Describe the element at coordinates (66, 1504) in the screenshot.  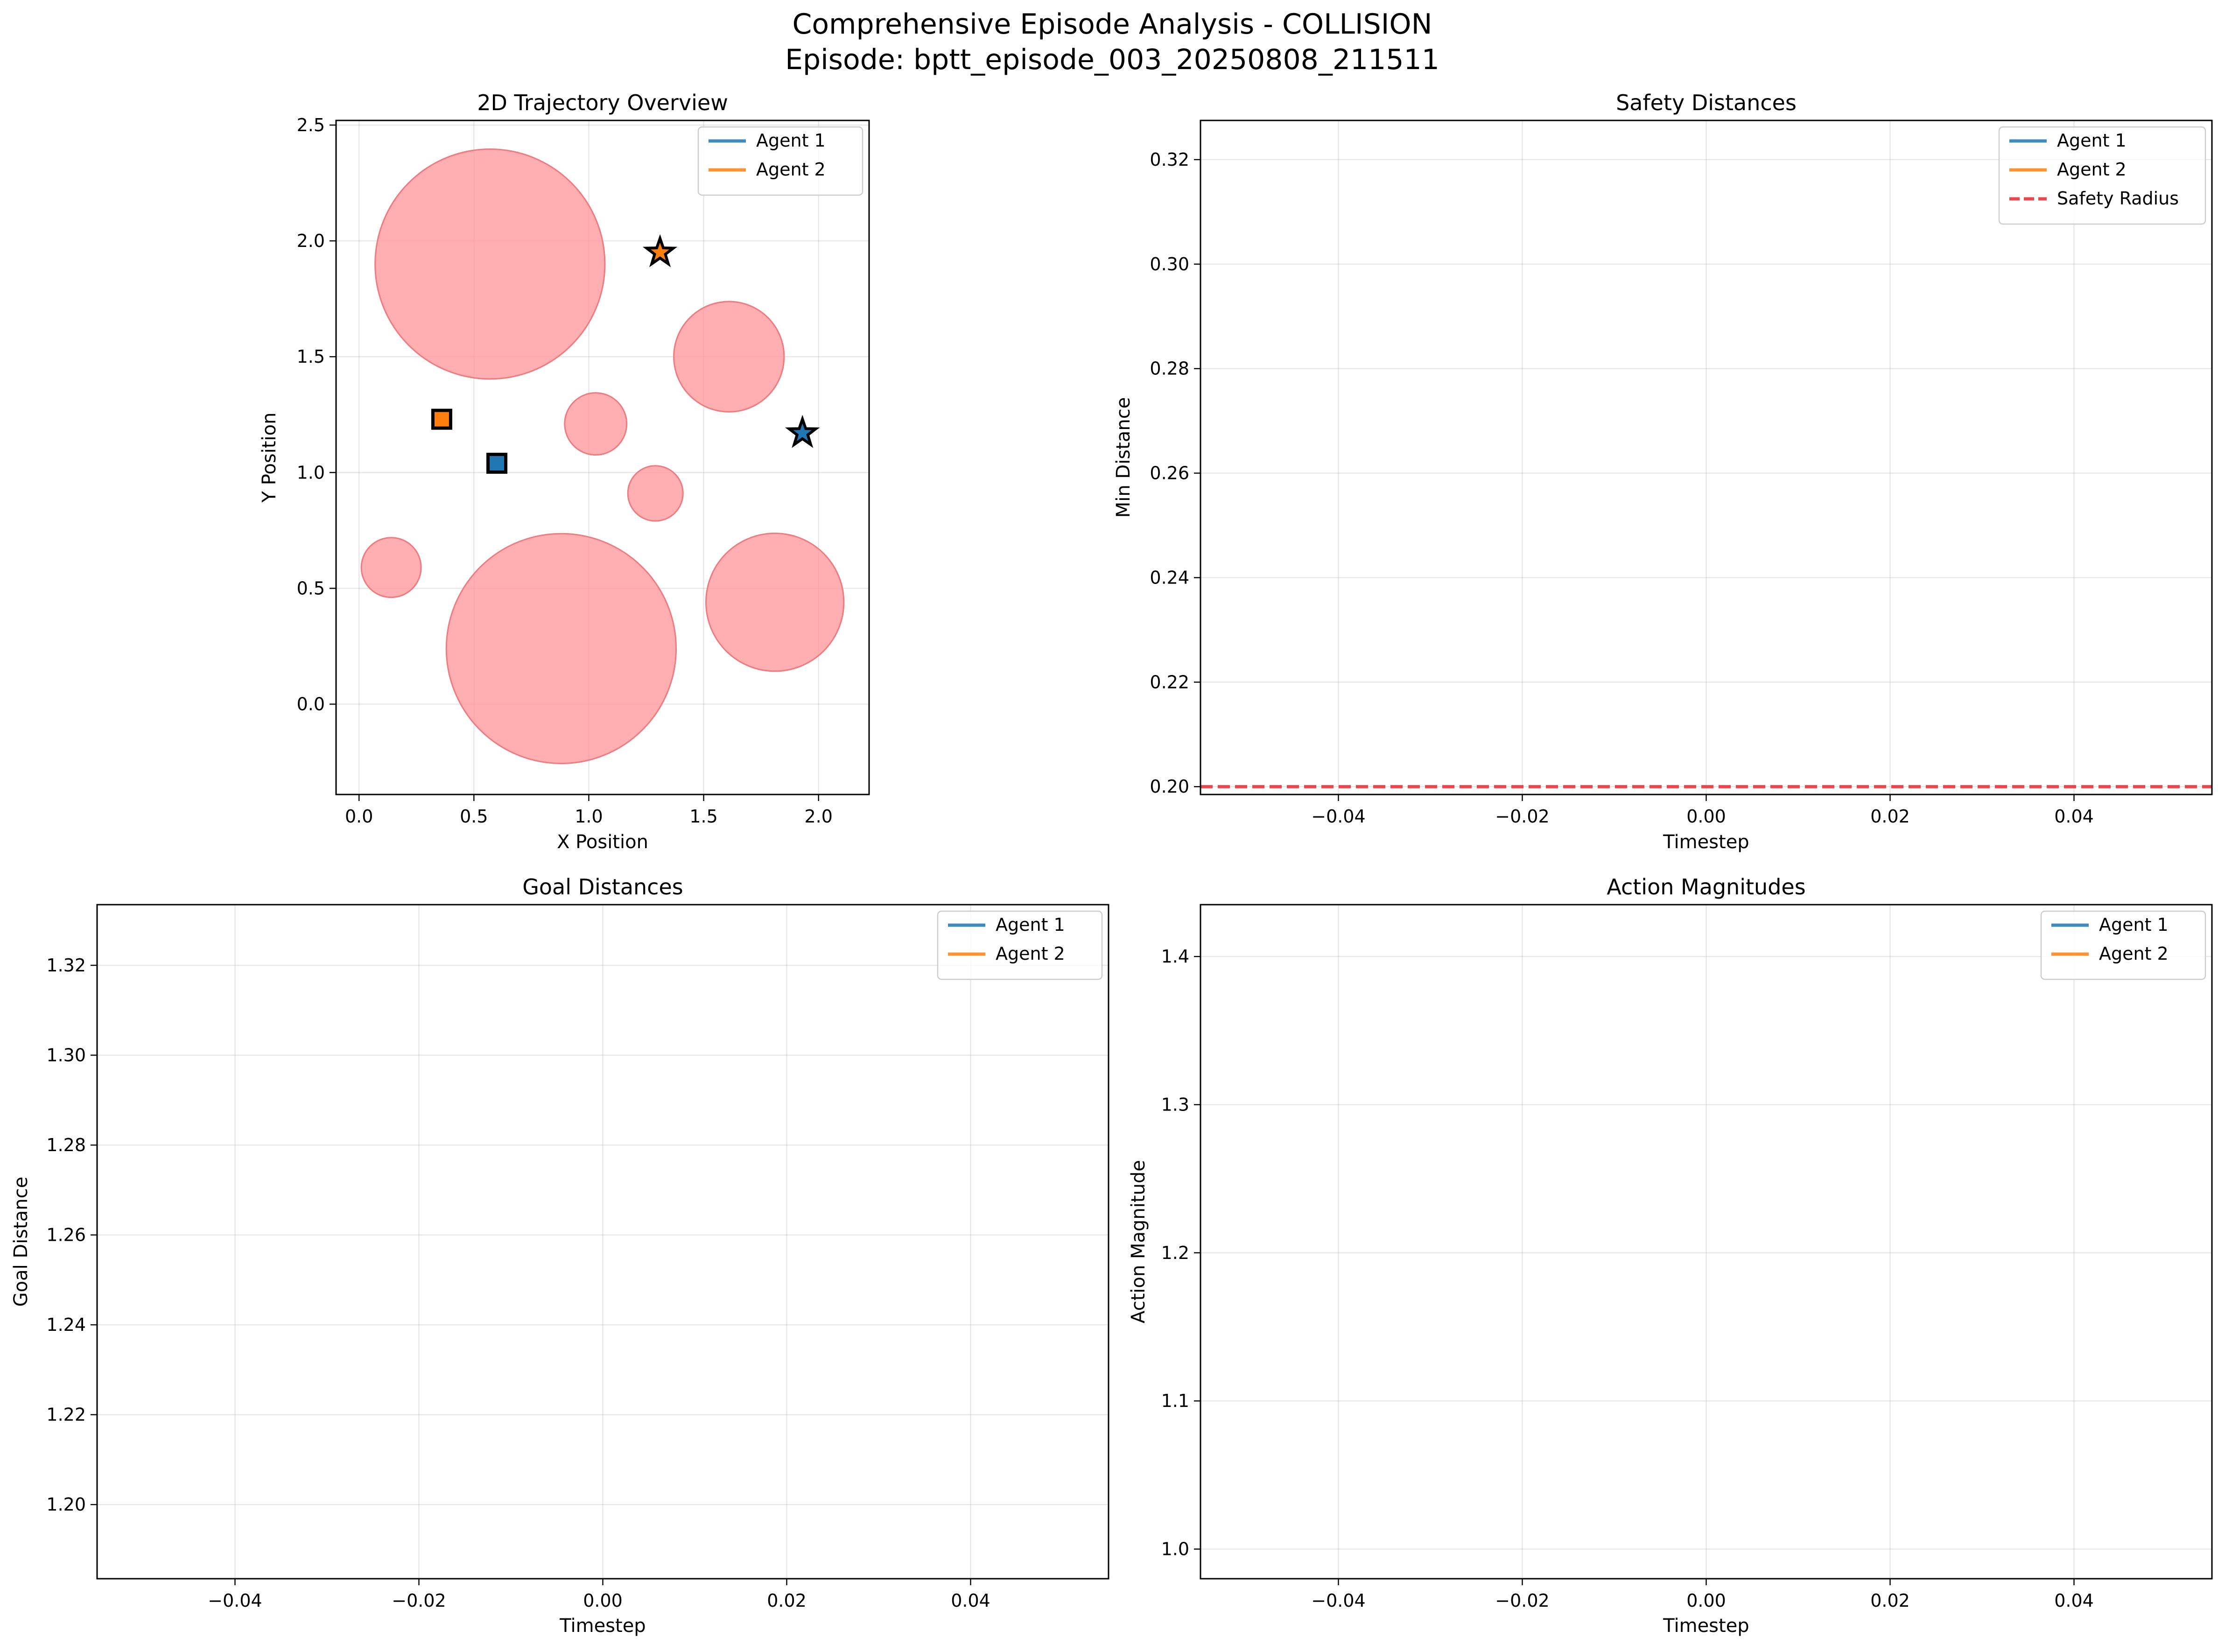
I see `y-tick-label: 1.20` at that location.